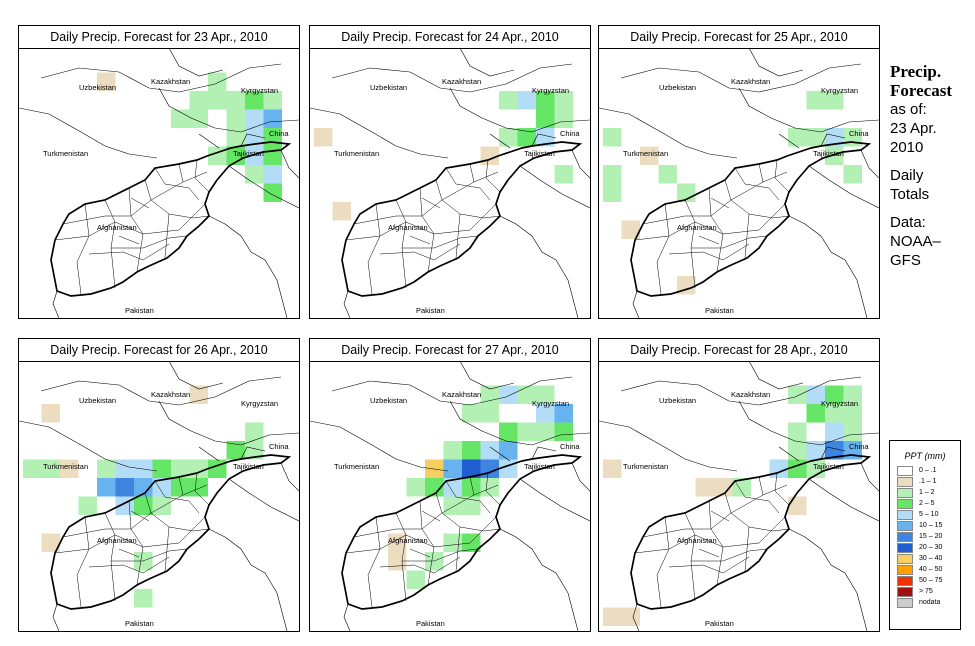 The height and width of the screenshot is (646, 975). Describe the element at coordinates (931, 558) in the screenshot. I see `legend-label: 30 – 40` at that location.